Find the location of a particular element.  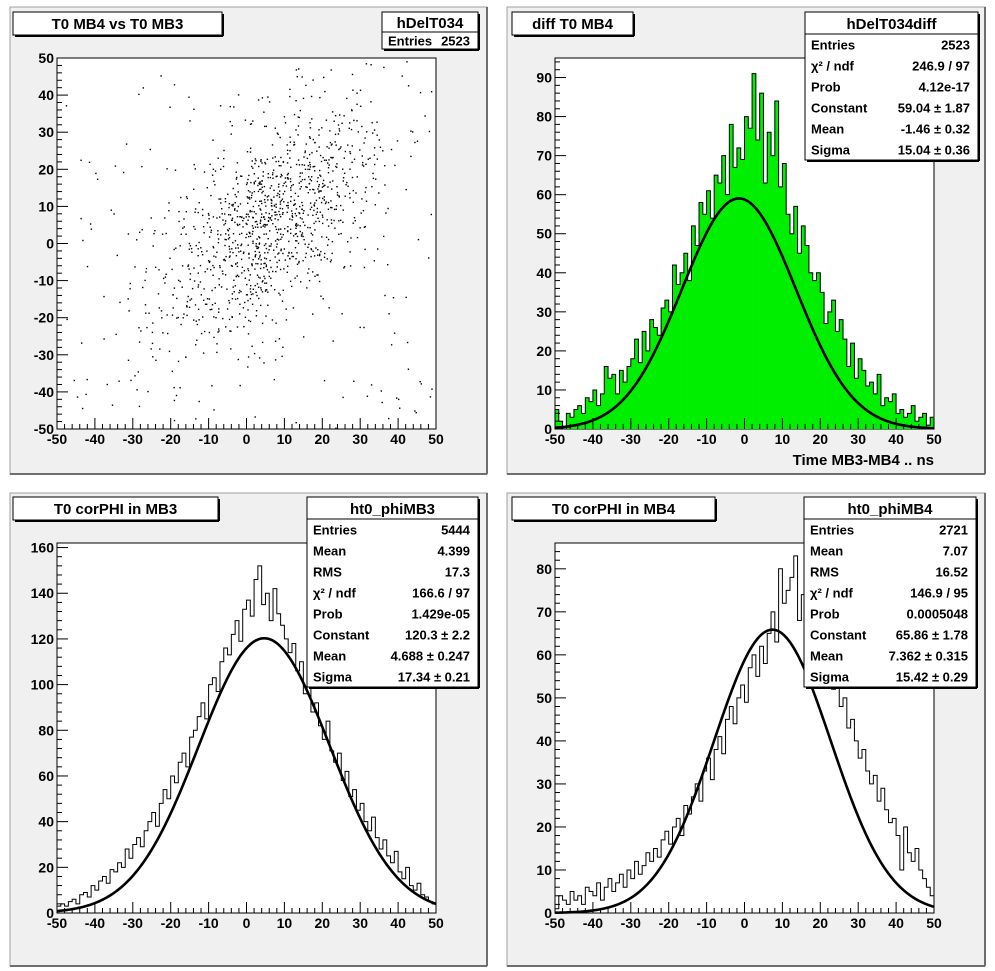

y-tick-label: 20 is located at coordinates (544, 827).